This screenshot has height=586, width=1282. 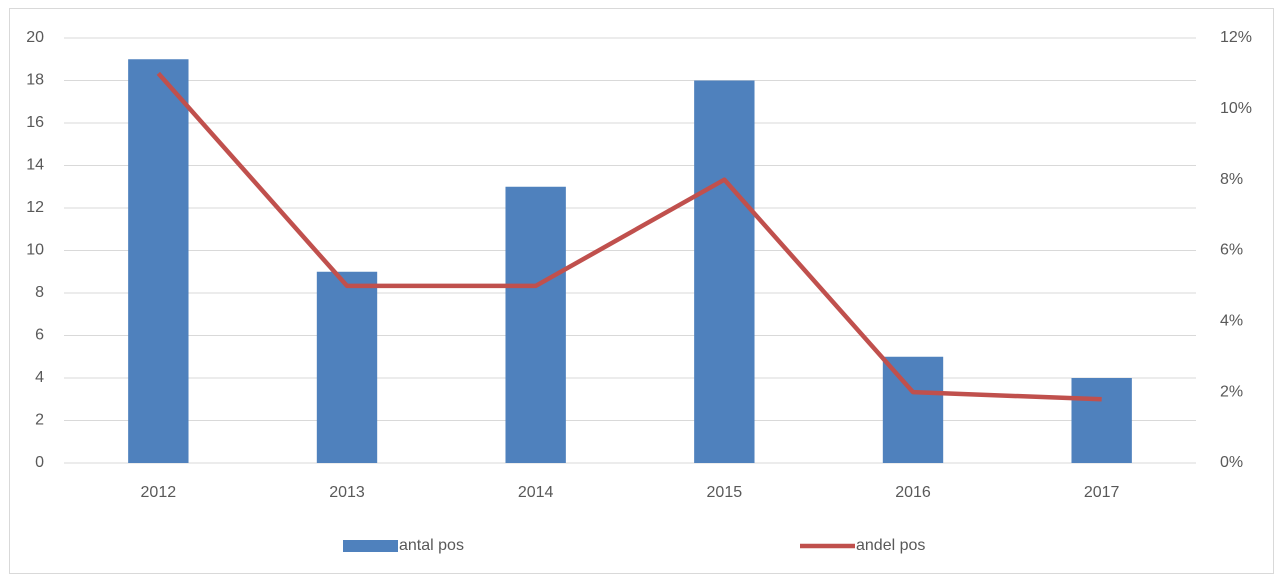 I want to click on y2-tick-label: 6%, so click(x=1231, y=250).